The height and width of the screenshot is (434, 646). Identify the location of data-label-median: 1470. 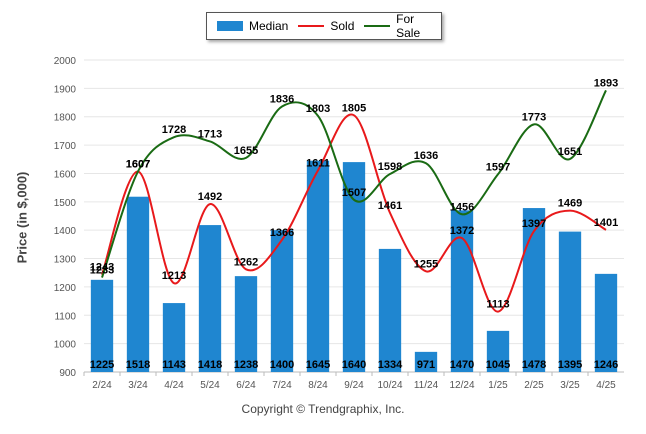
(462, 365).